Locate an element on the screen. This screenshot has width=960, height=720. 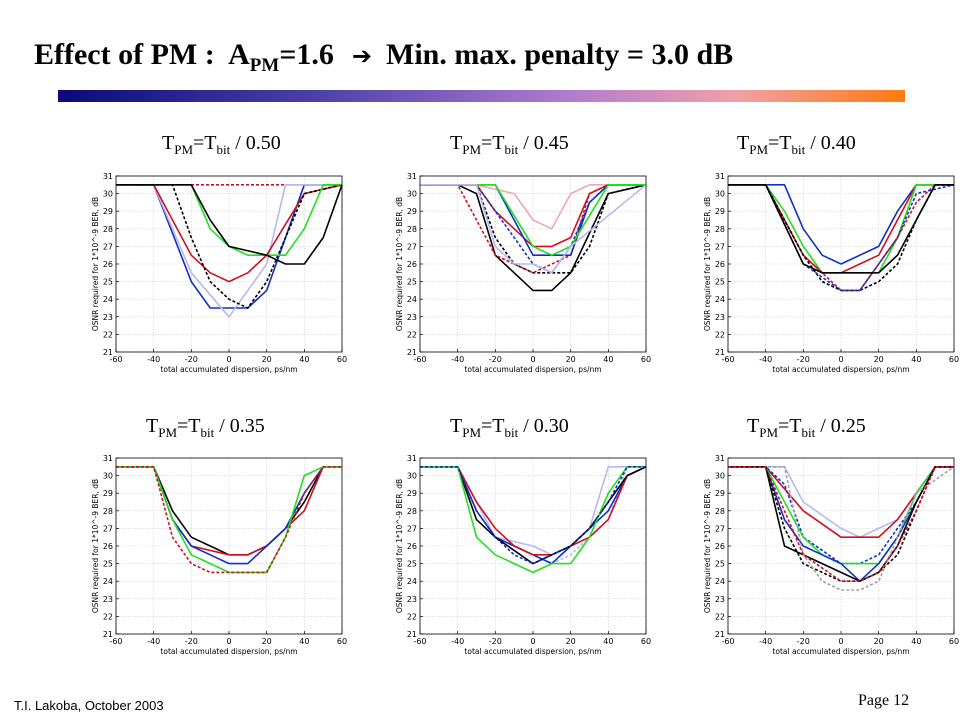
series-red-line is located at coordinates (533, 510).